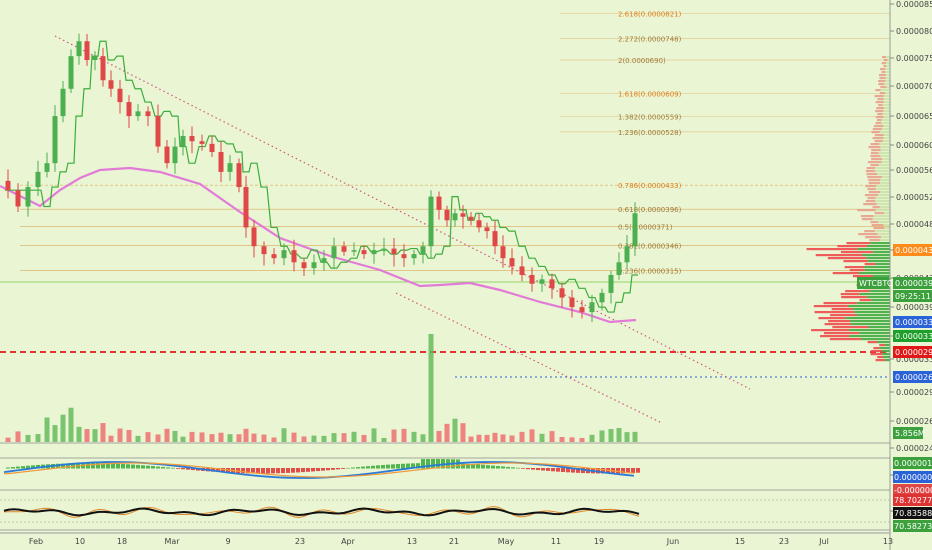 The width and height of the screenshot is (932, 550). What do you see at coordinates (227, 541) in the screenshot?
I see `x-tick-label: 9` at bounding box center [227, 541].